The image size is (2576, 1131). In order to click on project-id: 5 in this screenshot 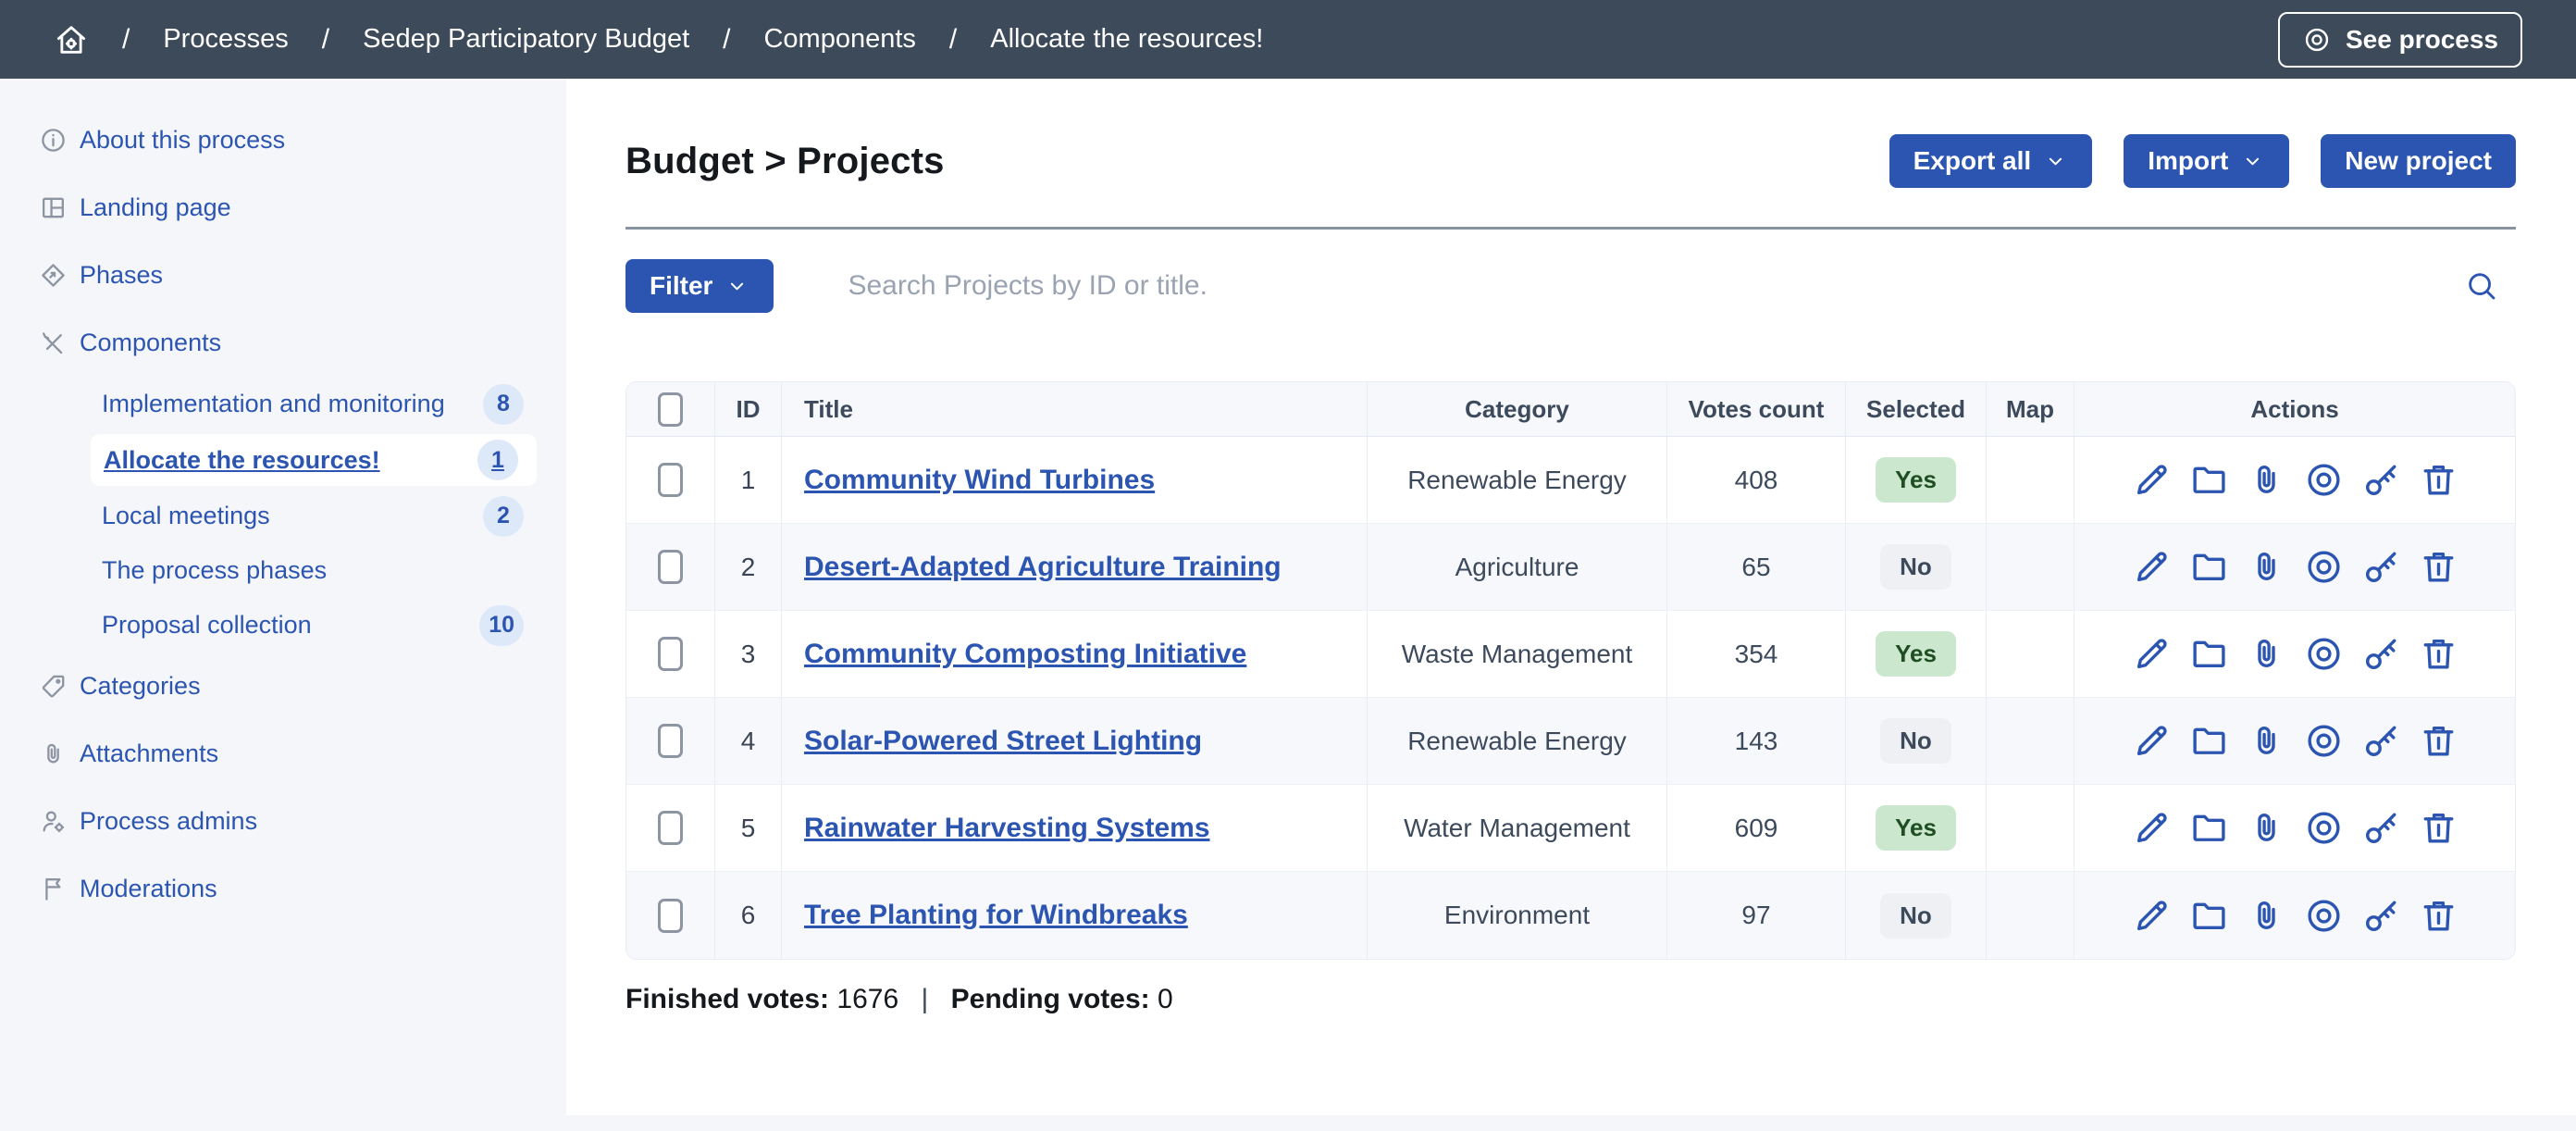, I will do `click(749, 828)`.